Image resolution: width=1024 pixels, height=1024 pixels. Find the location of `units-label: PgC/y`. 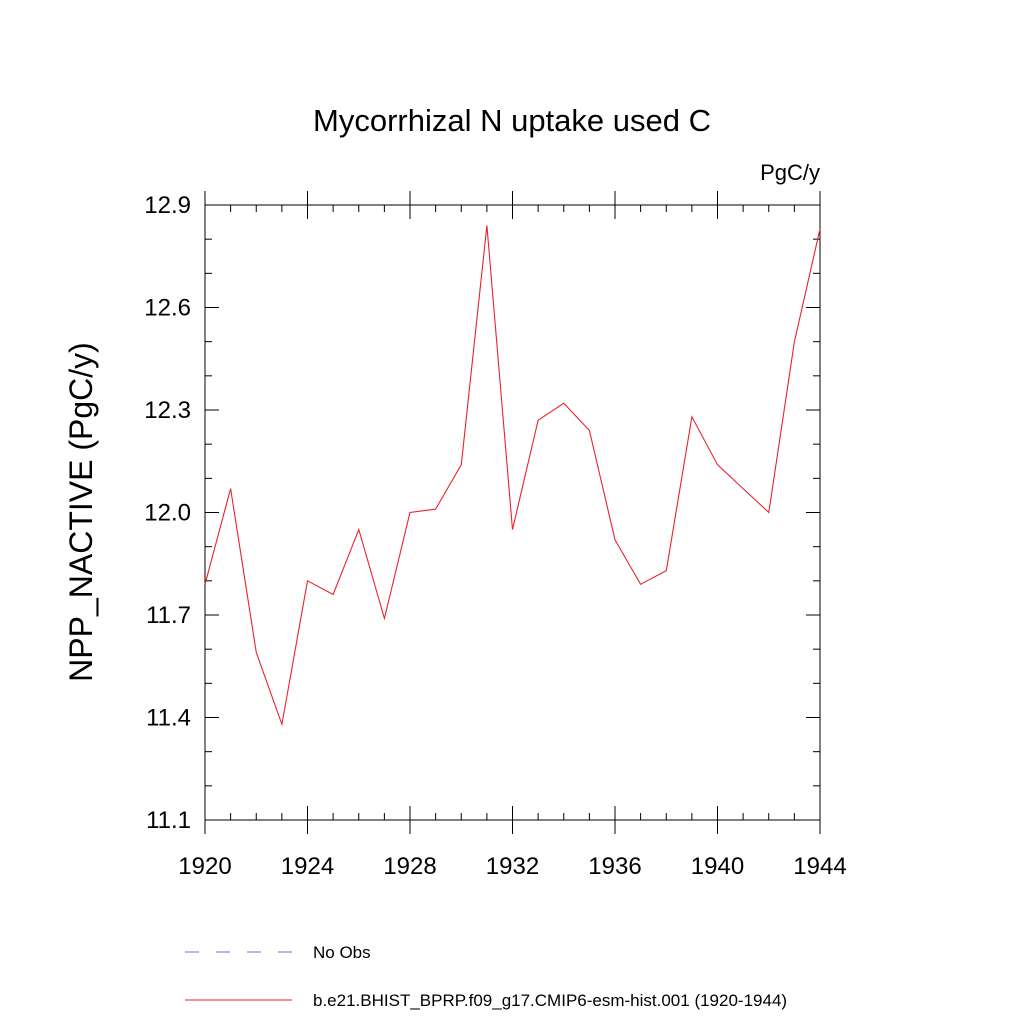

units-label: PgC/y is located at coordinates (790, 172).